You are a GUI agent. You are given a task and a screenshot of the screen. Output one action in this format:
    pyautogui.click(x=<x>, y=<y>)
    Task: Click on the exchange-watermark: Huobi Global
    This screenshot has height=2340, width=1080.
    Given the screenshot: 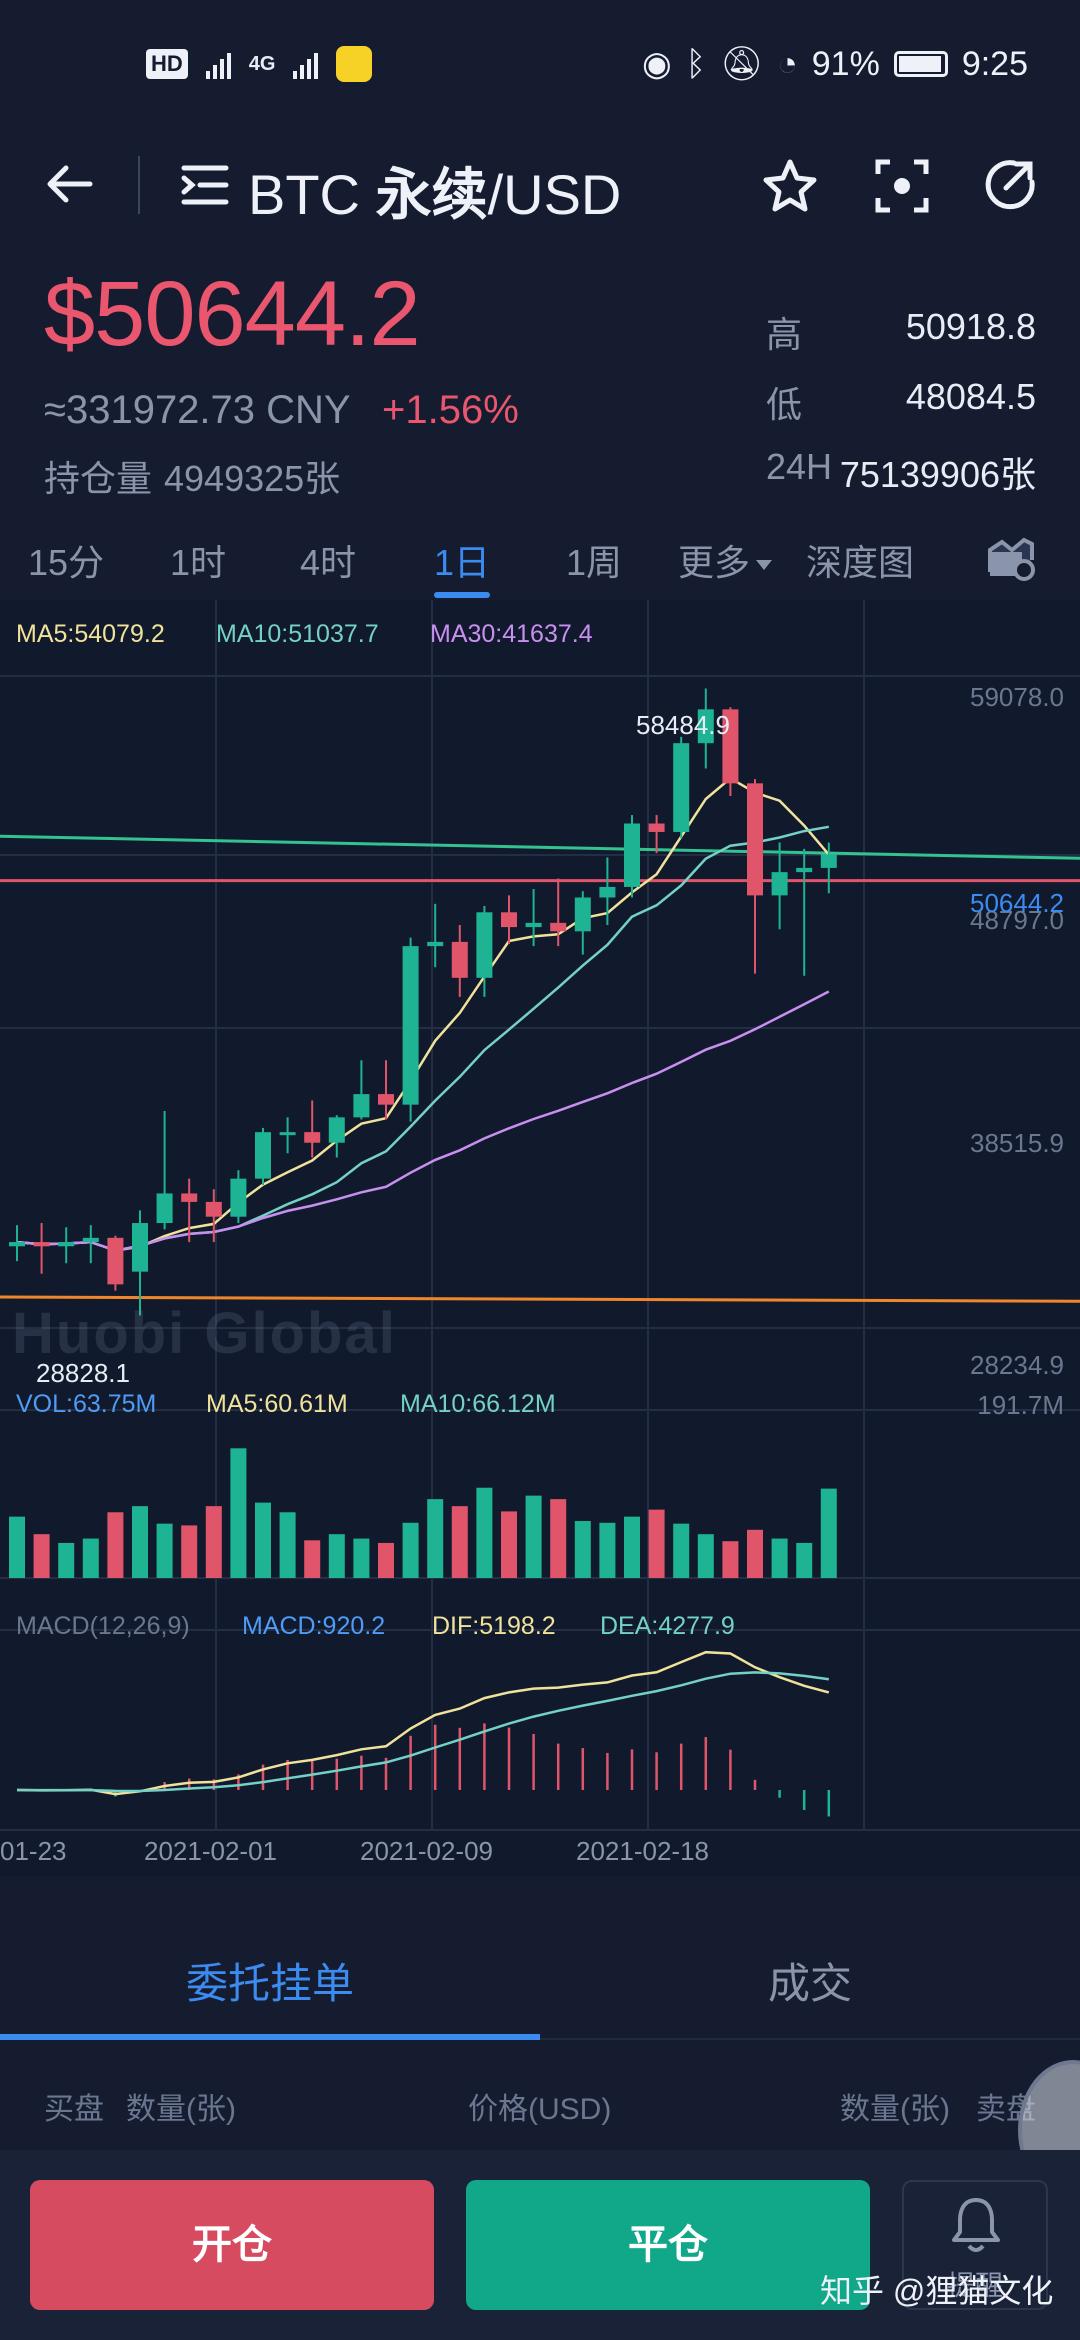 What is the action you would take?
    pyautogui.click(x=204, y=1333)
    